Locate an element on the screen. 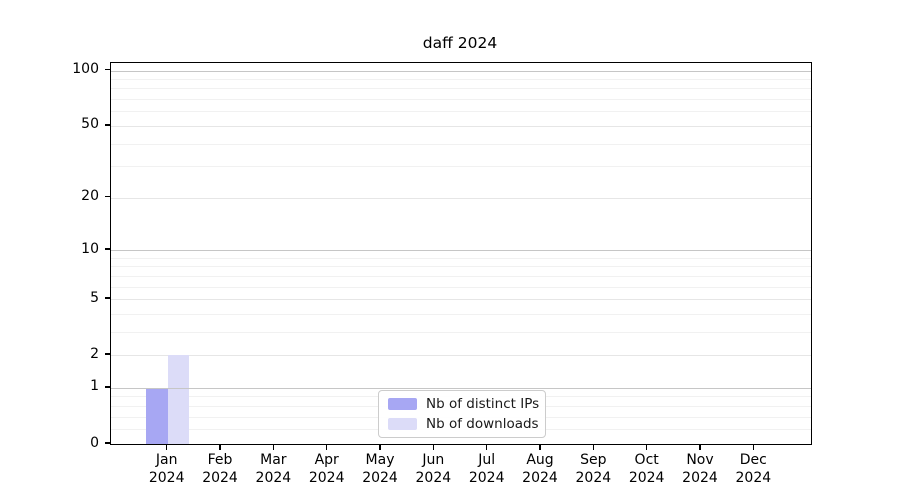 Image resolution: width=900 pixels, height=500 pixels. x-axis-tick-label: Sep 2024 is located at coordinates (593, 469).